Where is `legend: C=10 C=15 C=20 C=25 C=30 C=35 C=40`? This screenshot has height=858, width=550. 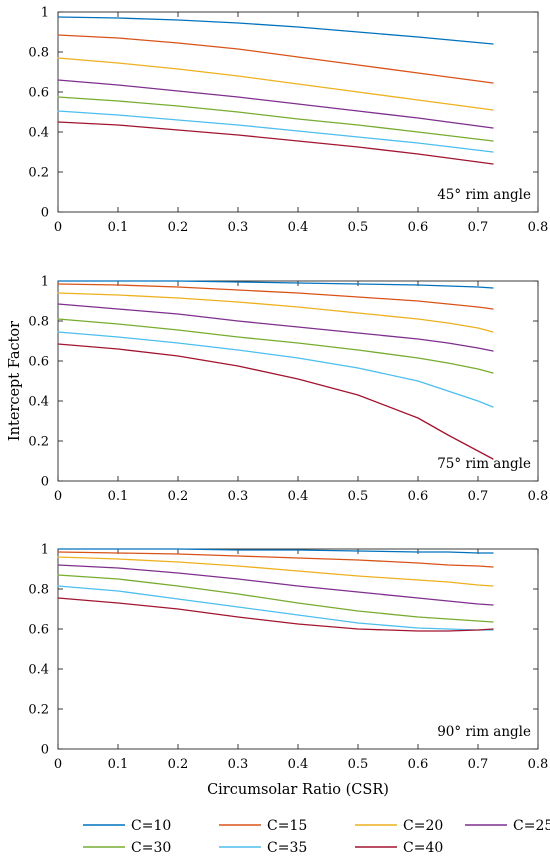 legend: C=10 C=15 C=20 C=25 C=30 C=35 C=40 is located at coordinates (316, 837).